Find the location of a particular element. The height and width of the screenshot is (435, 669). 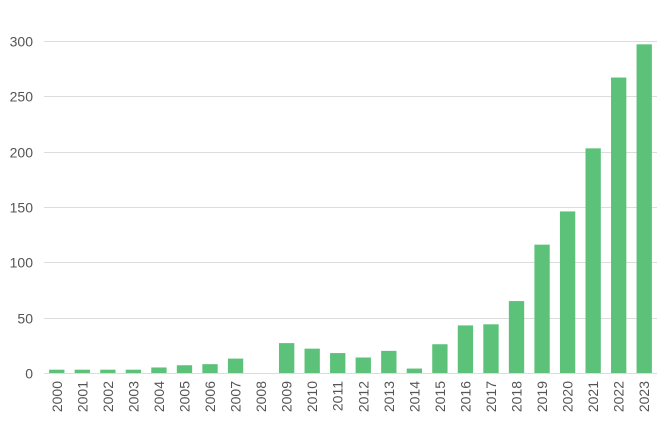

bar-2023 is located at coordinates (644, 208).